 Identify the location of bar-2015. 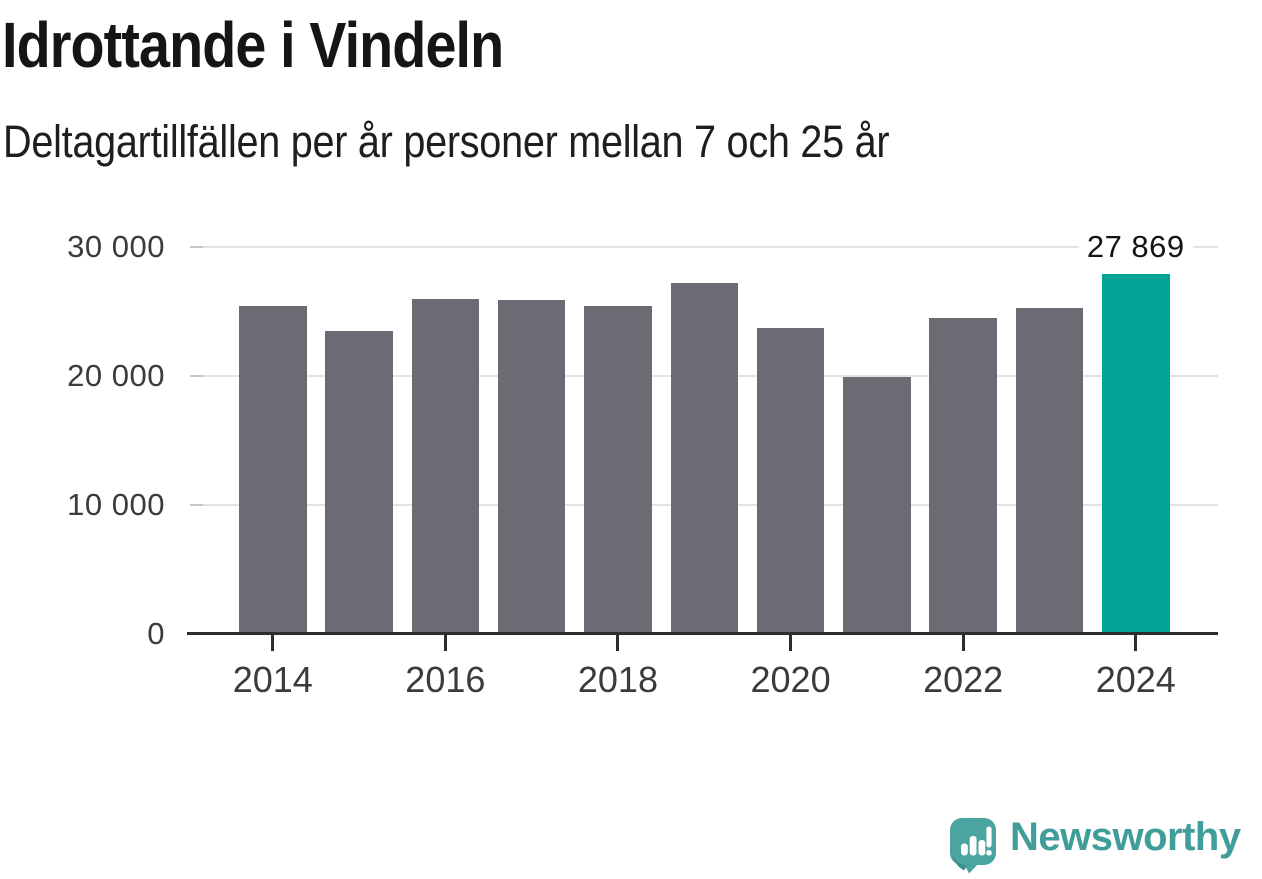
(359, 482).